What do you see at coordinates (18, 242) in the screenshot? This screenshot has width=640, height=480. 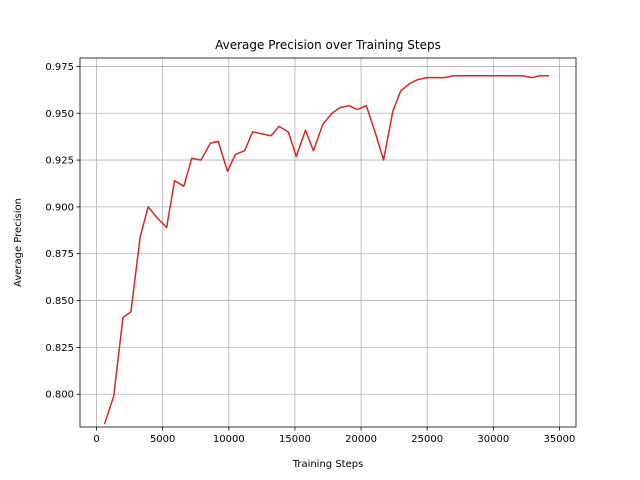 I see `y-axis-title: Average Precision` at bounding box center [18, 242].